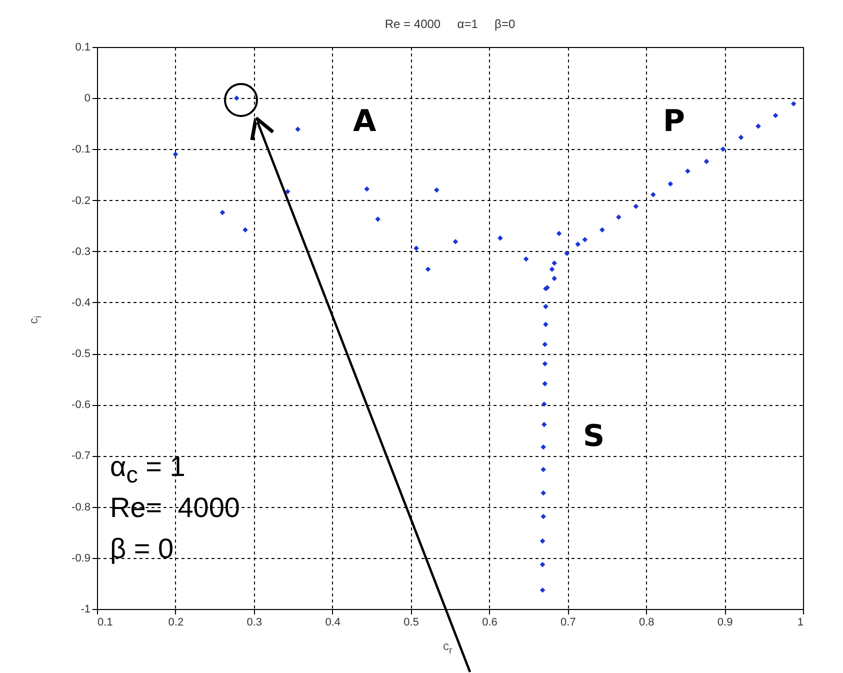  What do you see at coordinates (81, 558) in the screenshot?
I see `y-tick-label: -0.9` at bounding box center [81, 558].